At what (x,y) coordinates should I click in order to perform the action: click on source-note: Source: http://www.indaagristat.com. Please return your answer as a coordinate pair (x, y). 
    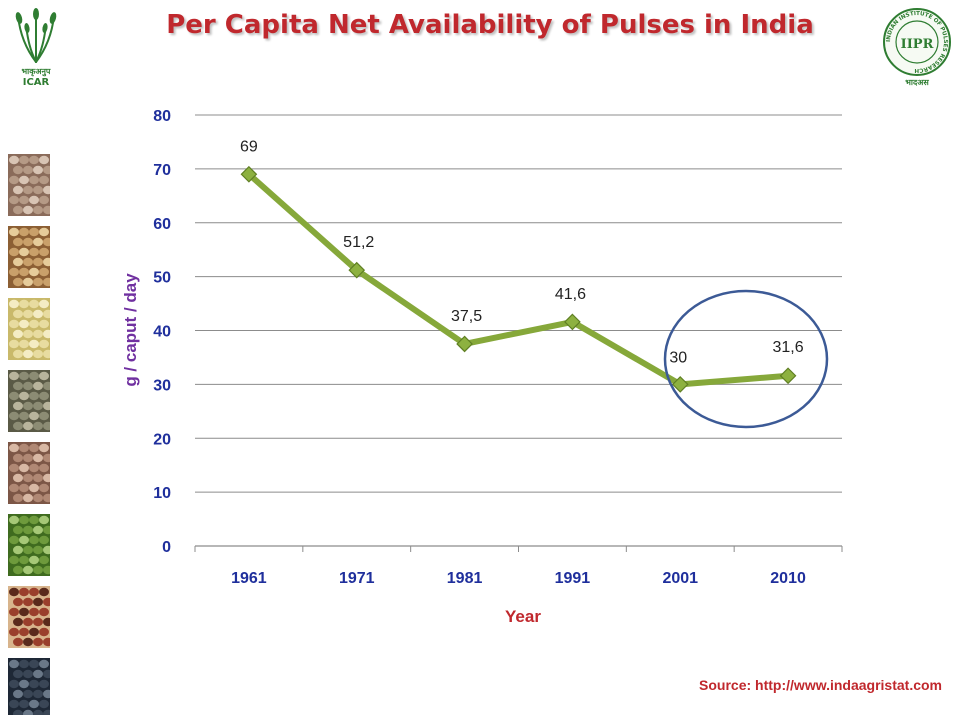
    Looking at the image, I should click on (820, 685).